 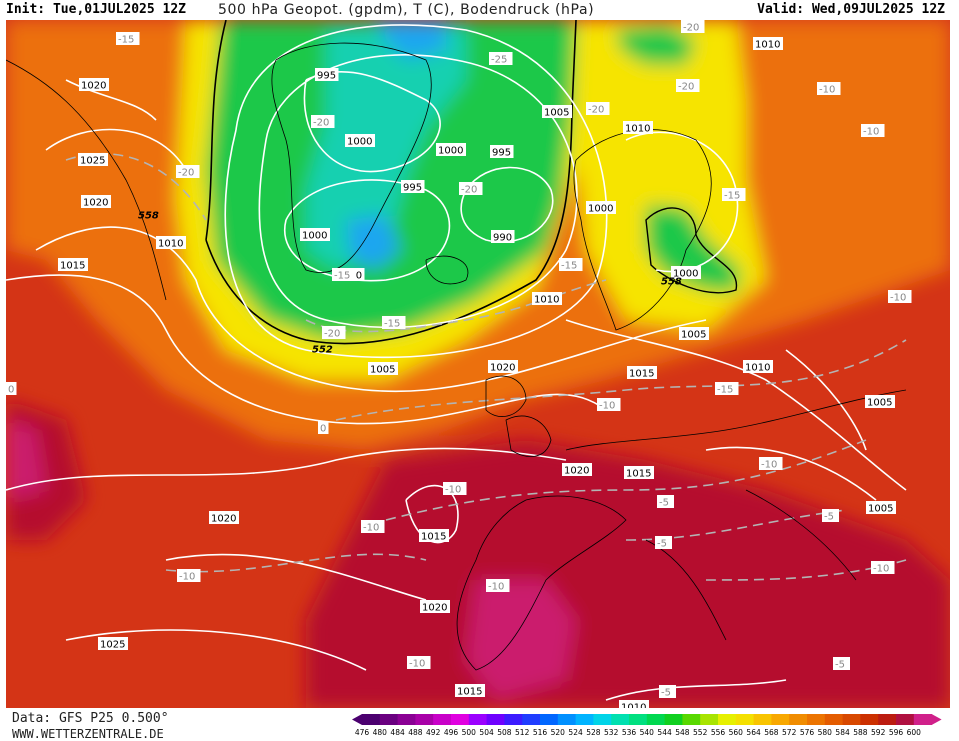 What do you see at coordinates (451, 732) in the screenshot?
I see `legend-tick-label: 496` at bounding box center [451, 732].